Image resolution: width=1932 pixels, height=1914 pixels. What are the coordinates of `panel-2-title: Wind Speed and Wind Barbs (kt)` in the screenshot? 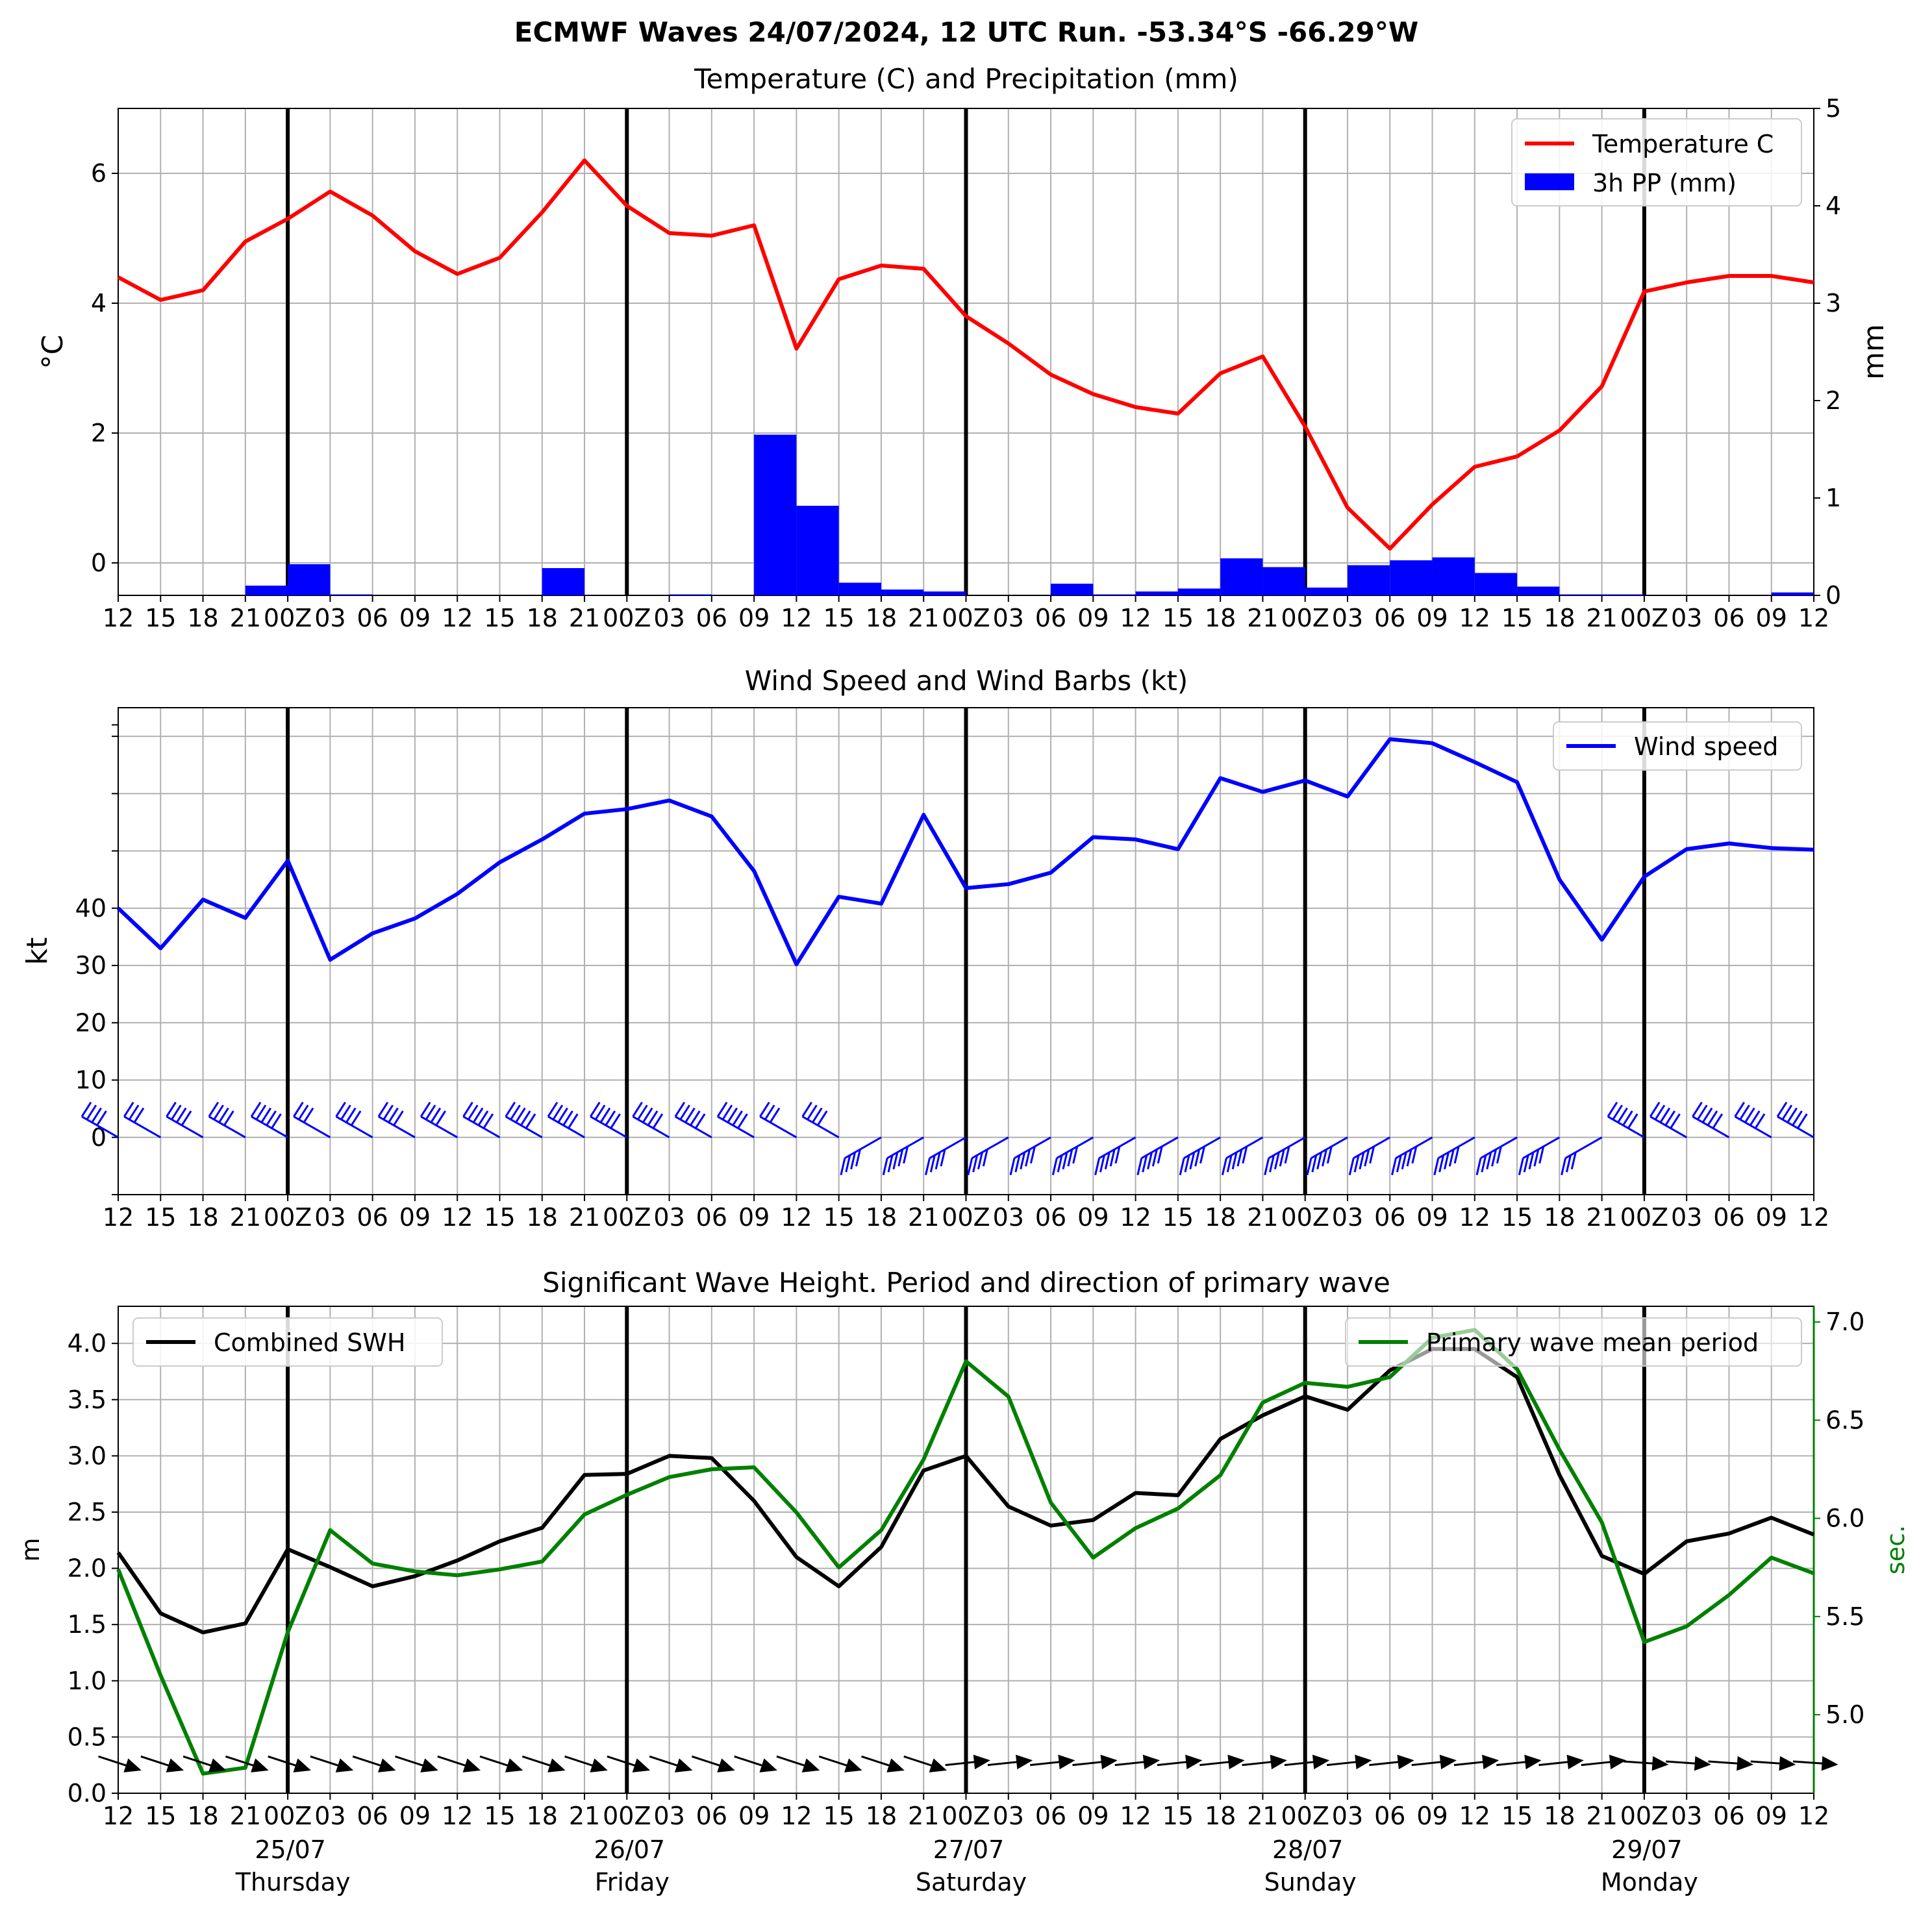 It's located at (966, 681).